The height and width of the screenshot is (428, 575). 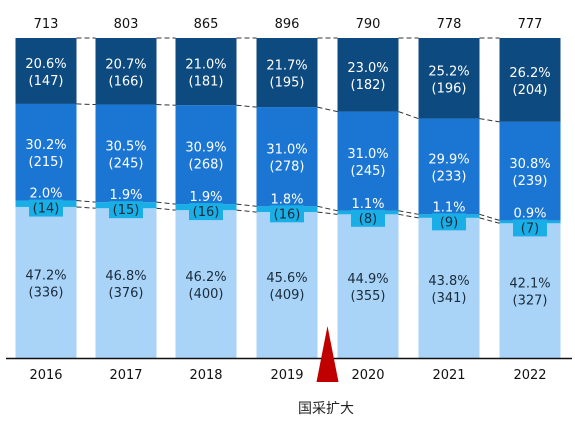 I want to click on bar-segment-2018-s2, so click(x=206, y=155).